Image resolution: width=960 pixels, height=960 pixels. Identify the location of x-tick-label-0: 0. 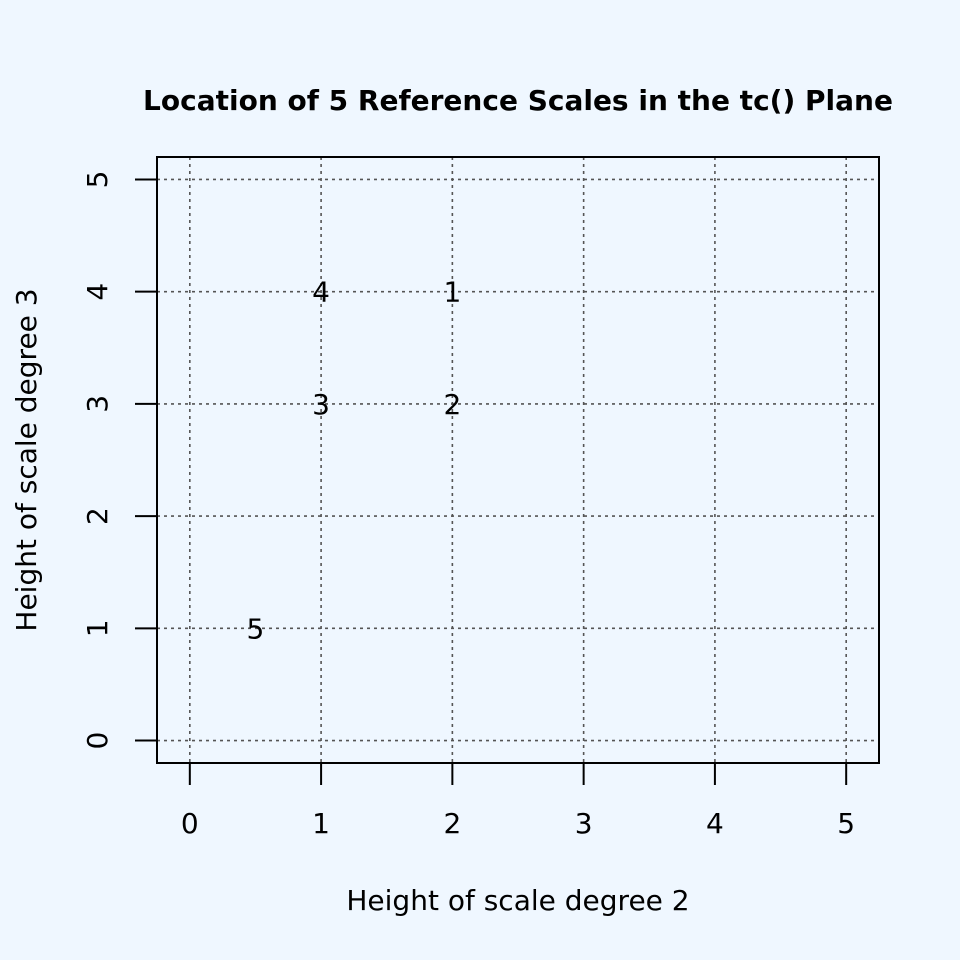
(190, 823).